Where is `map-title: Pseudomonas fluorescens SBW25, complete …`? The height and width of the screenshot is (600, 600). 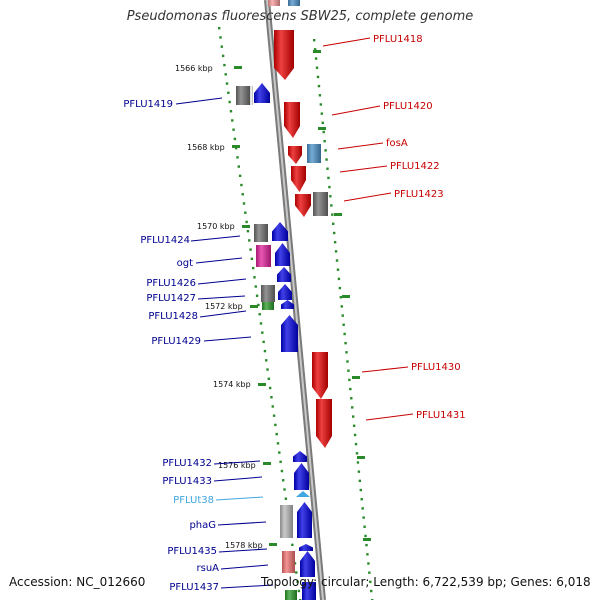
map-title: Pseudomonas fluorescens SBW25, complete … is located at coordinates (300, 16).